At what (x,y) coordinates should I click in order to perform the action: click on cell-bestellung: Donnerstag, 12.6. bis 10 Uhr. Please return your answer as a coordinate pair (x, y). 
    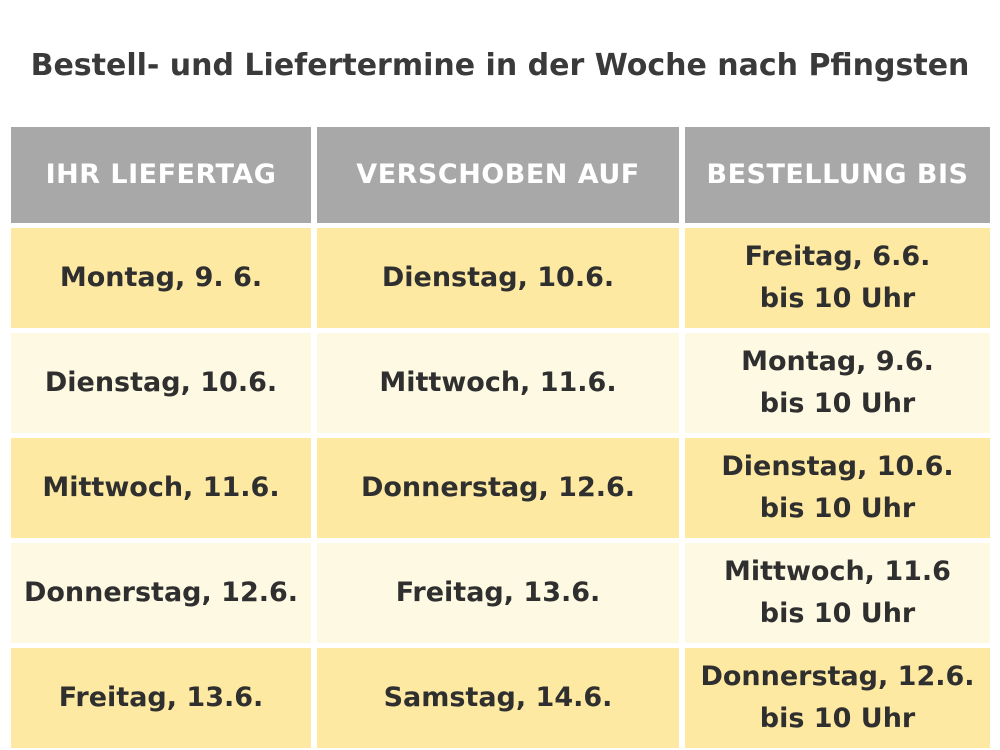
    Looking at the image, I should click on (837, 698).